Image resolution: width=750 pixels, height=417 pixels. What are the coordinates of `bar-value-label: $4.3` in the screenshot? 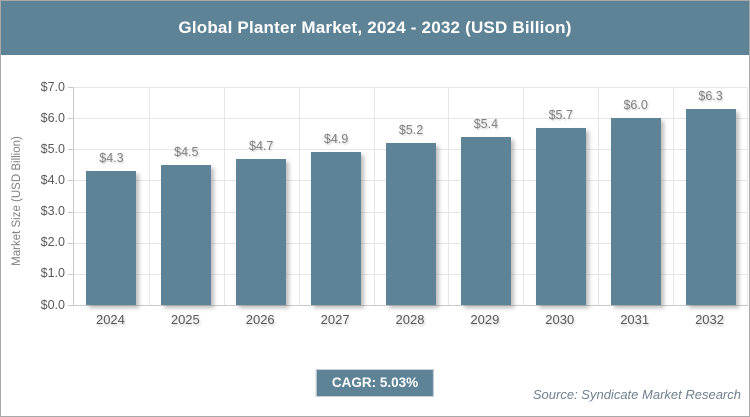 It's located at (111, 158).